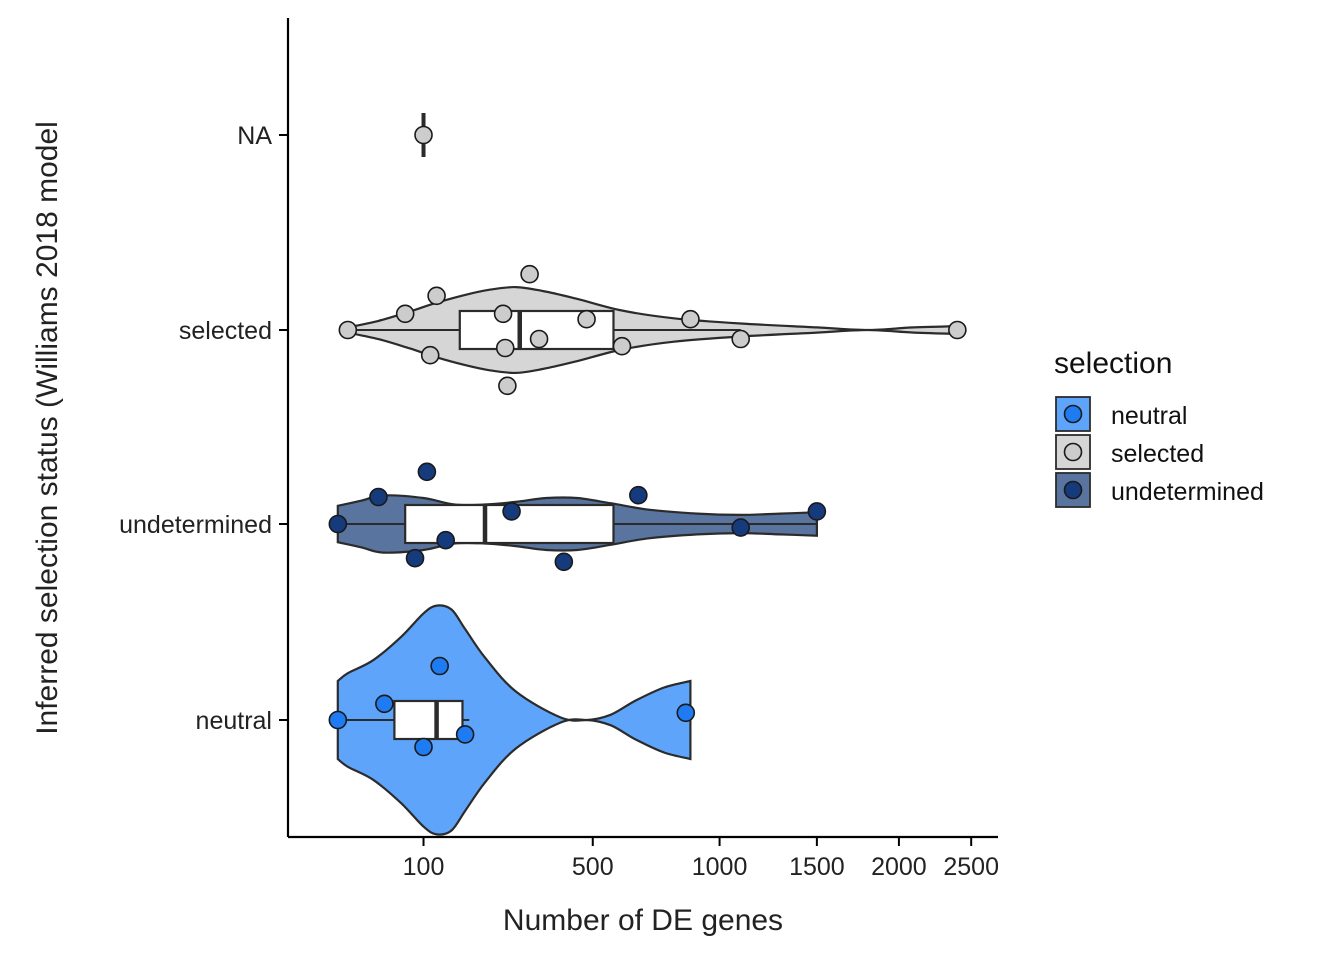  I want to click on legend: selection neutral selected undetermined, so click(1159, 427).